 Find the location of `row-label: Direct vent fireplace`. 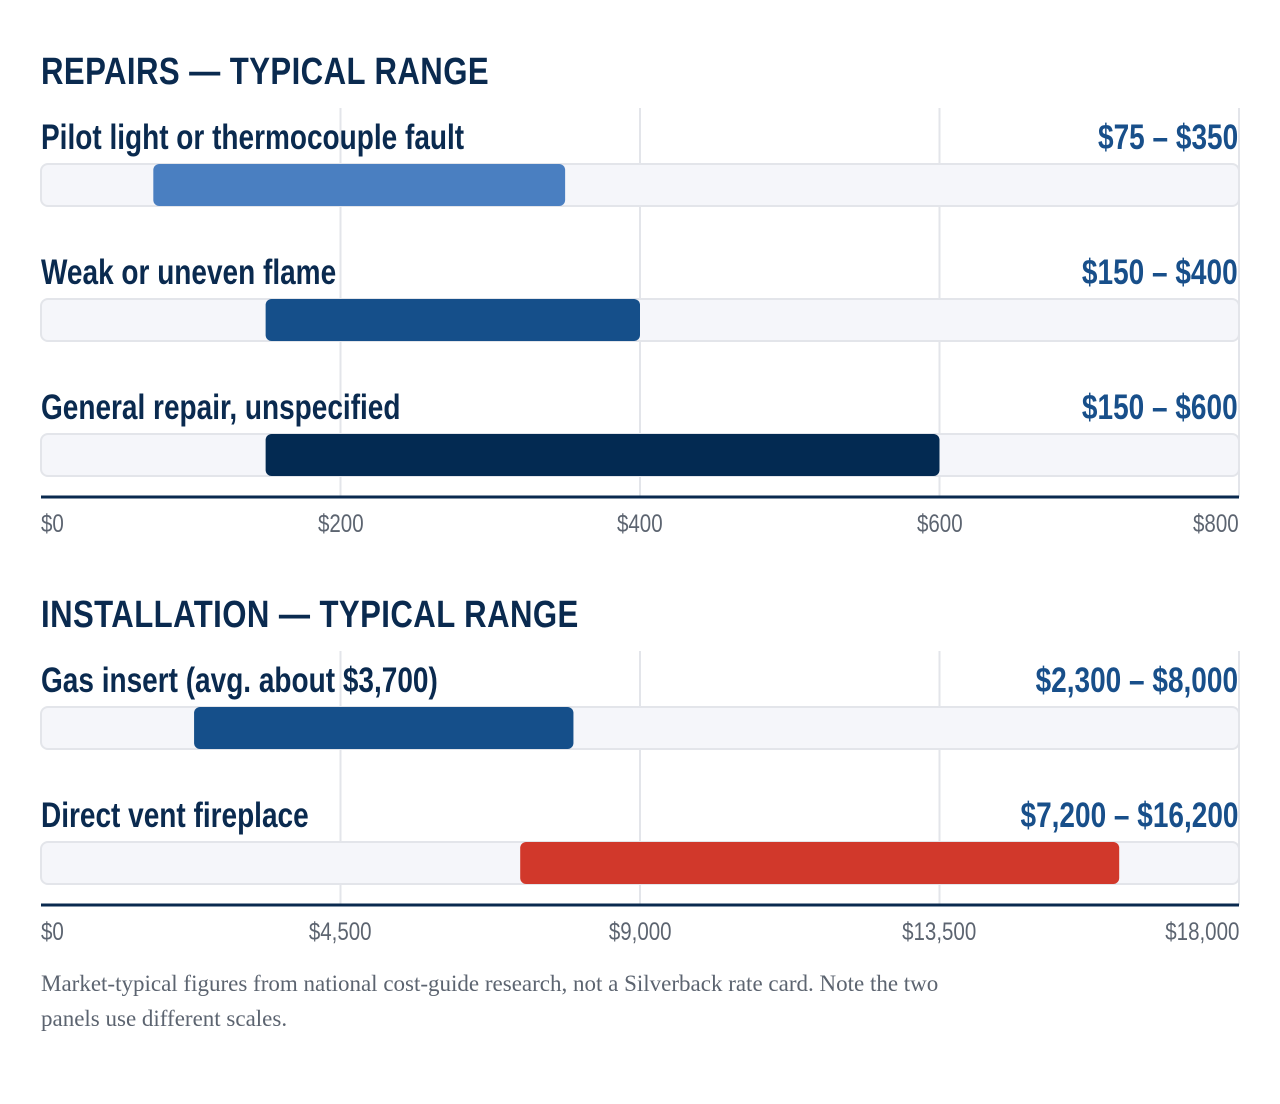

row-label: Direct vent fireplace is located at coordinates (175, 815).